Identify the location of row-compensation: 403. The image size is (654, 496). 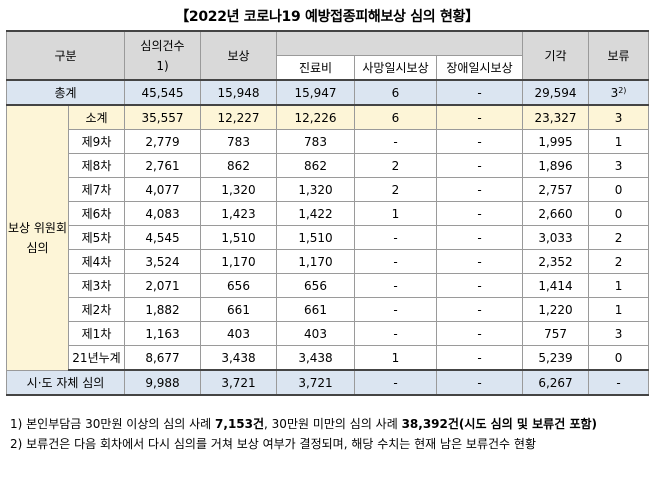
(238, 333).